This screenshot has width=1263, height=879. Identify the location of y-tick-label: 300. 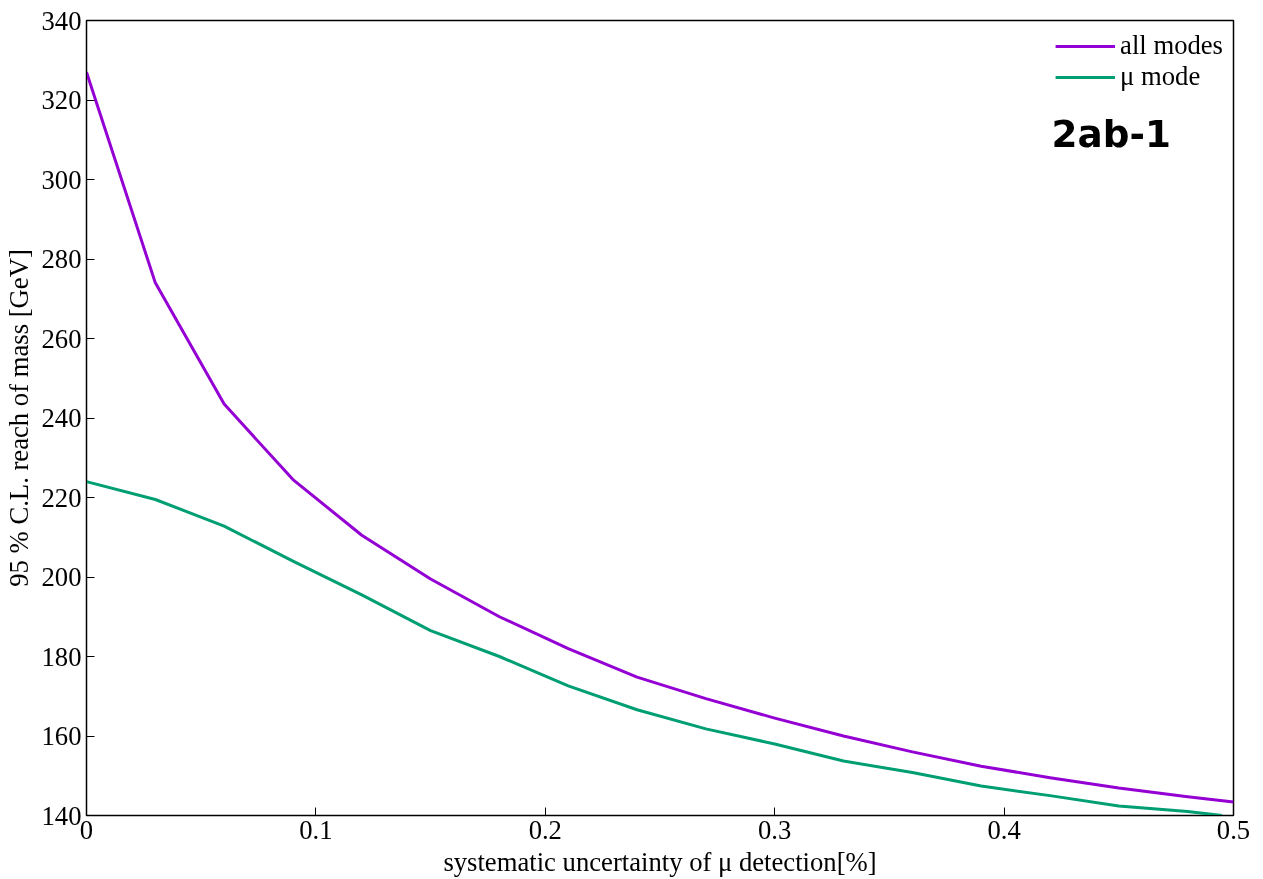
(61, 179).